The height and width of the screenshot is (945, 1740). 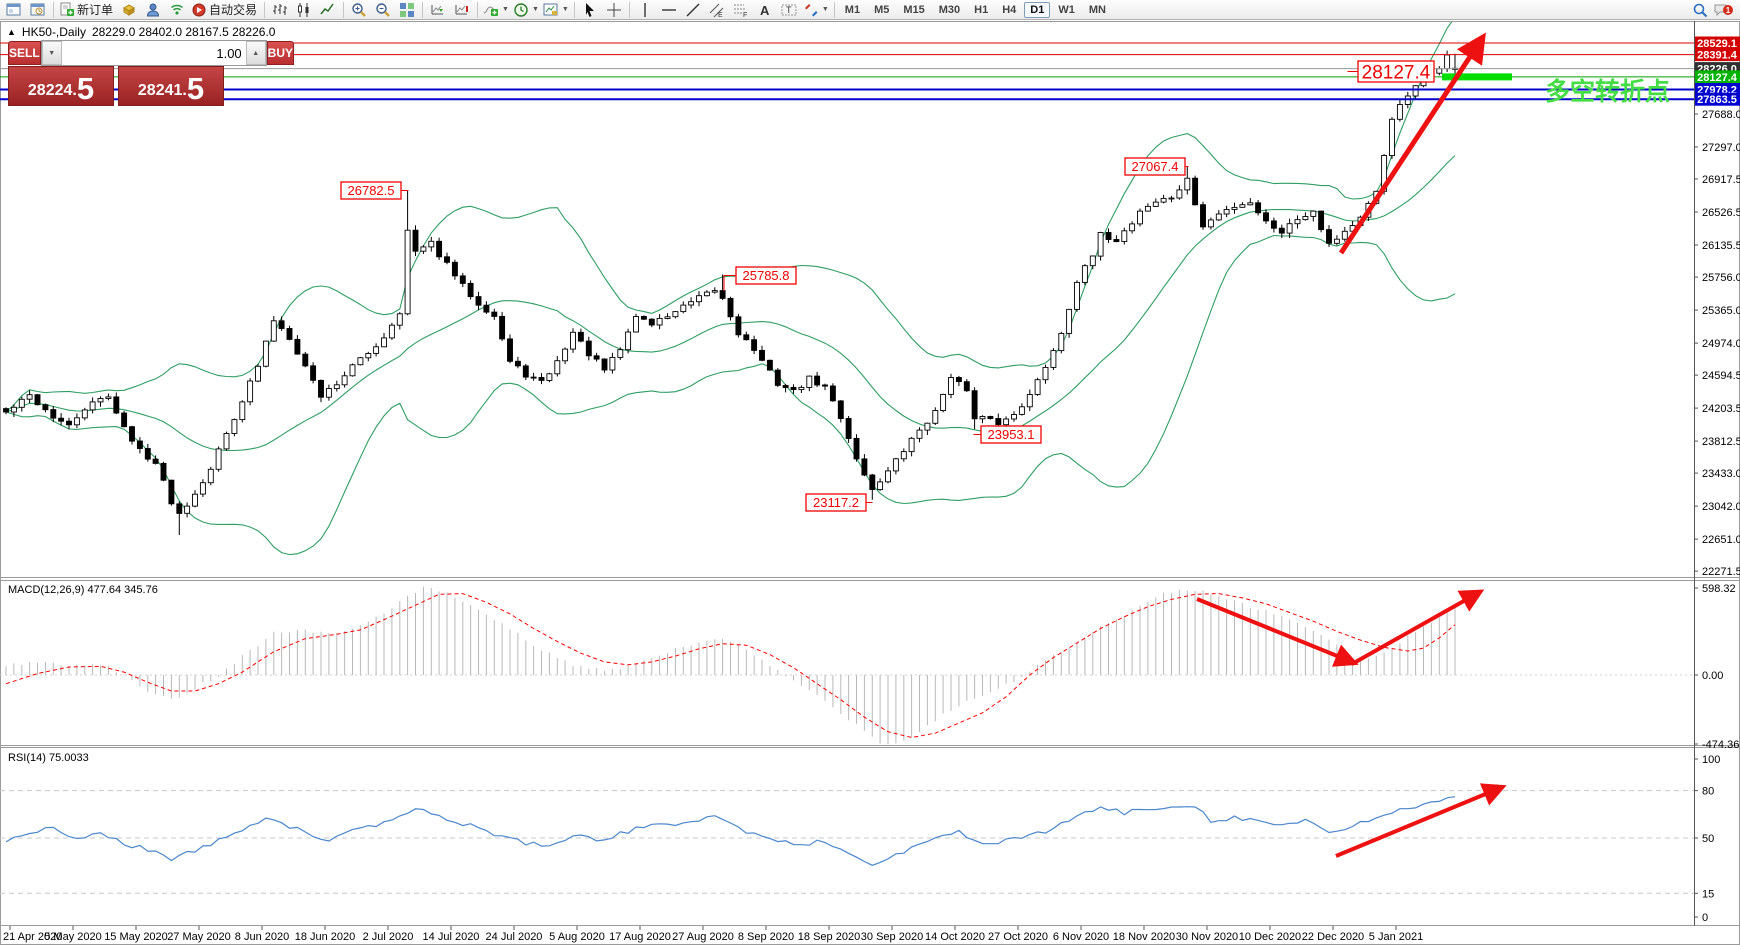 I want to click on equidistant-channel-button: E, so click(x=717, y=10).